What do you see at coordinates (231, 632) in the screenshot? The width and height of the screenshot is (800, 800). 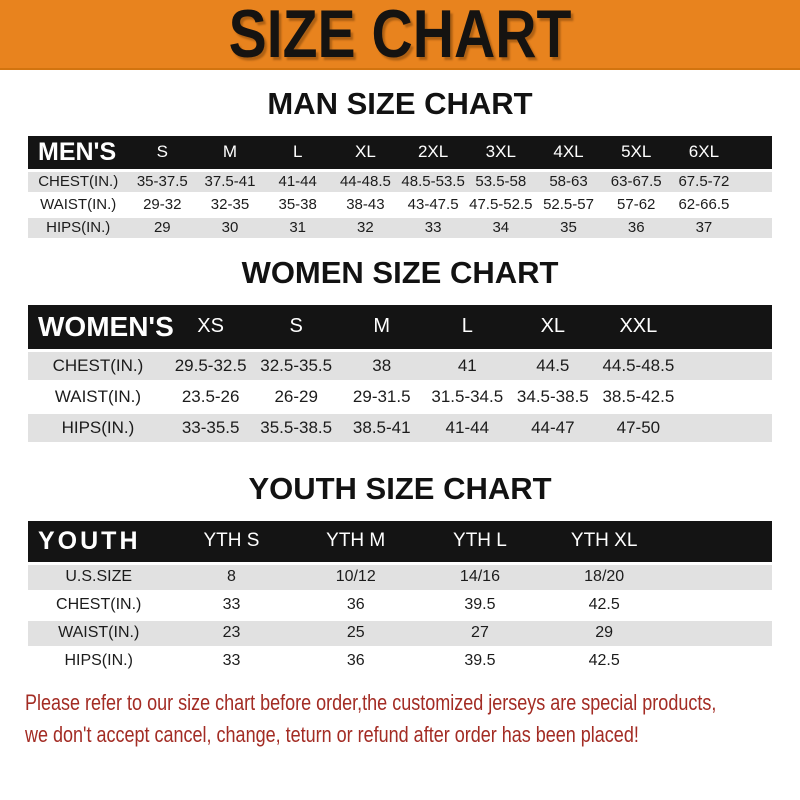 I see `measurement-value: 23` at bounding box center [231, 632].